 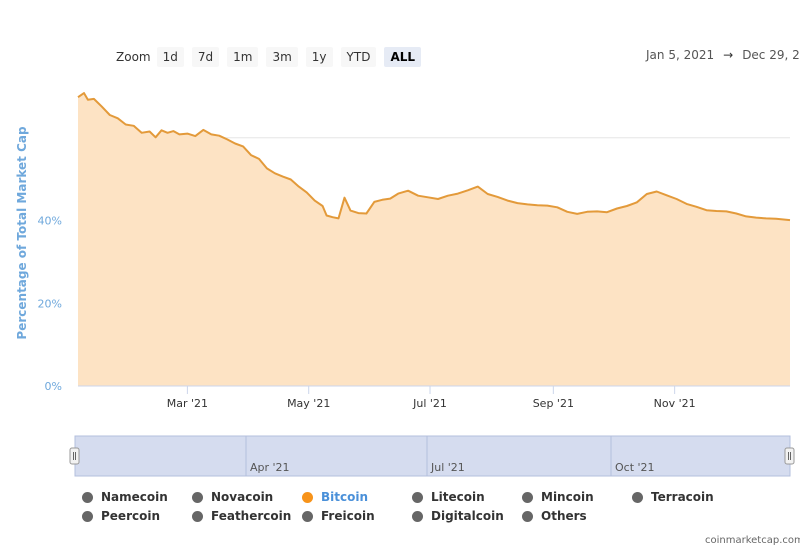 I want to click on y-axis-label: Percentage of Total Market Cap, so click(x=22, y=233).